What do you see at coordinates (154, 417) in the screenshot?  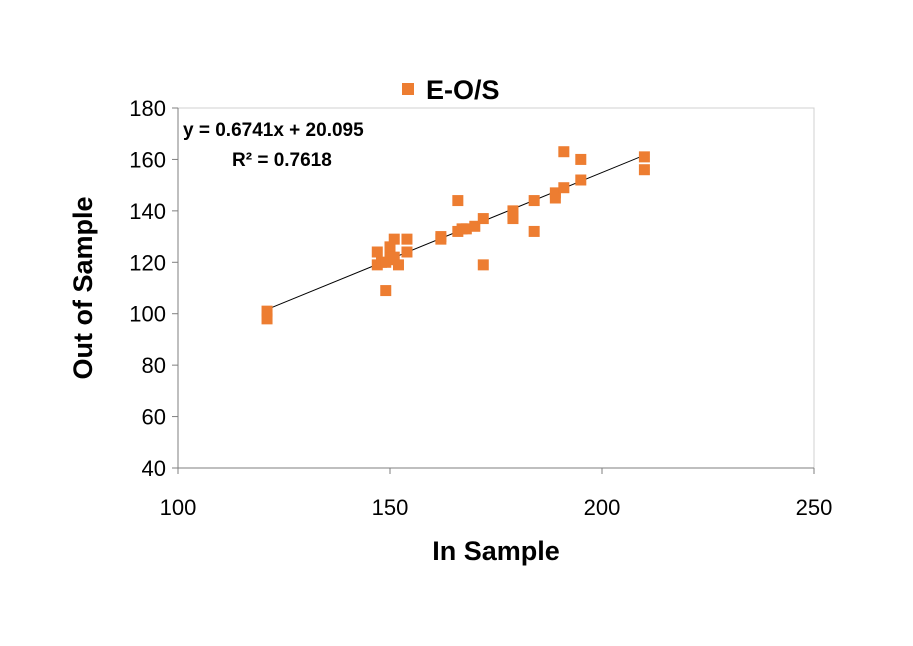 I see `y-tick-label: 60` at bounding box center [154, 417].